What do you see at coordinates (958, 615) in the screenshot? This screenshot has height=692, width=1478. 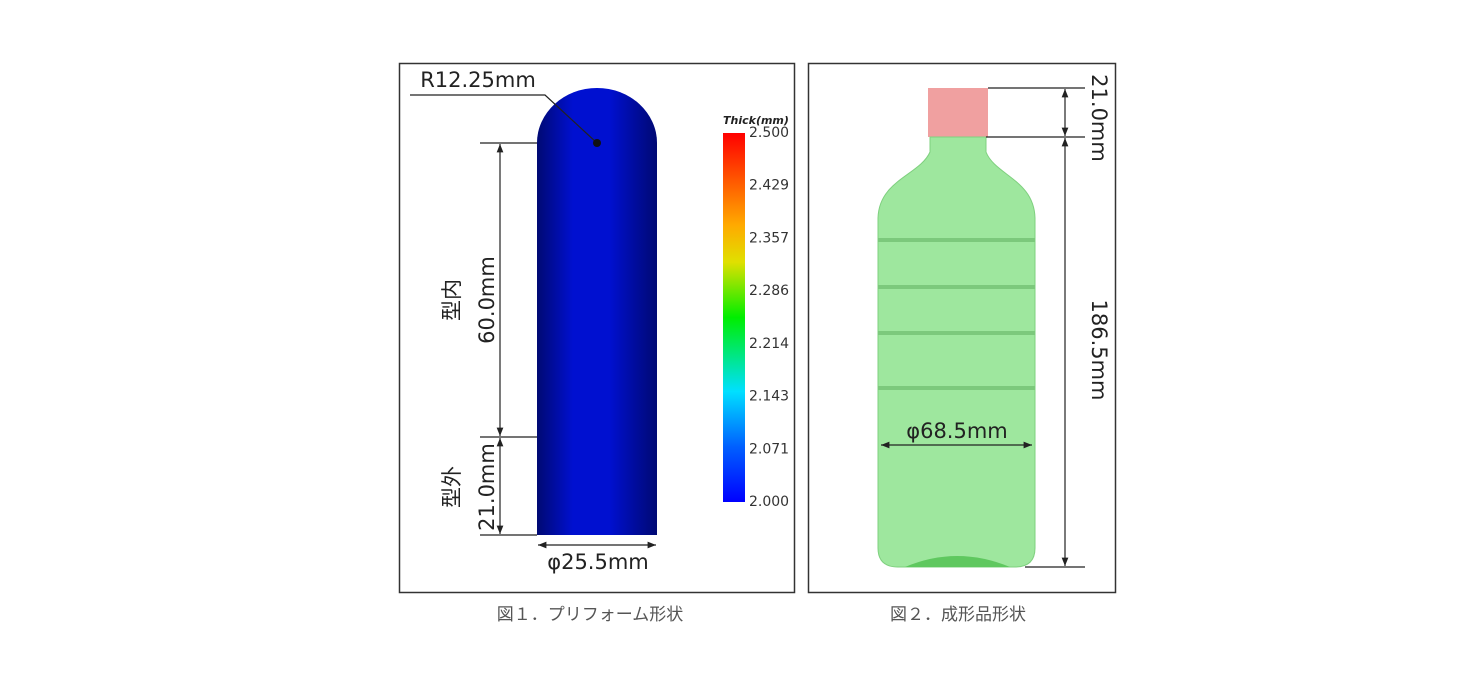 I see `caption: 図２．成形品形状` at bounding box center [958, 615].